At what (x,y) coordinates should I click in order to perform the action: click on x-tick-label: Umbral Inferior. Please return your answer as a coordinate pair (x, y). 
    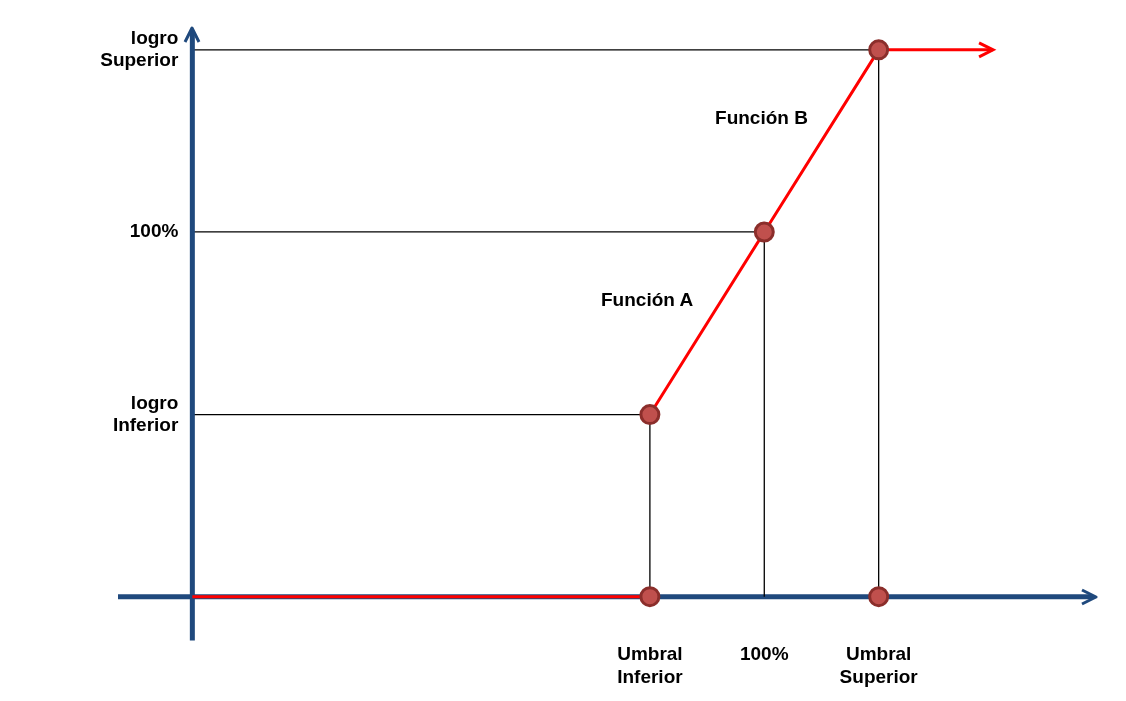
    Looking at the image, I should click on (650, 665).